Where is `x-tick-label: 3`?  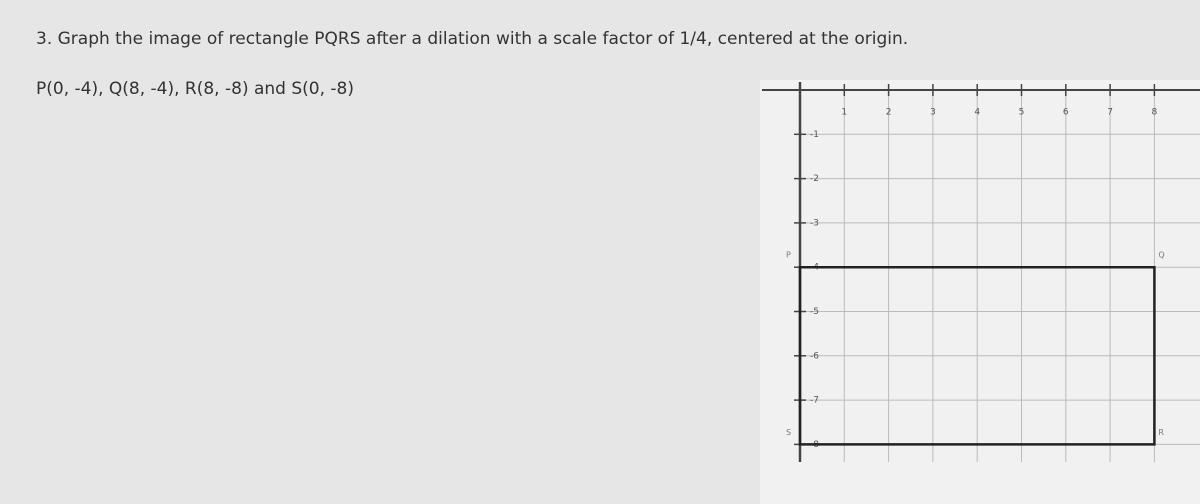 x-tick-label: 3 is located at coordinates (933, 113).